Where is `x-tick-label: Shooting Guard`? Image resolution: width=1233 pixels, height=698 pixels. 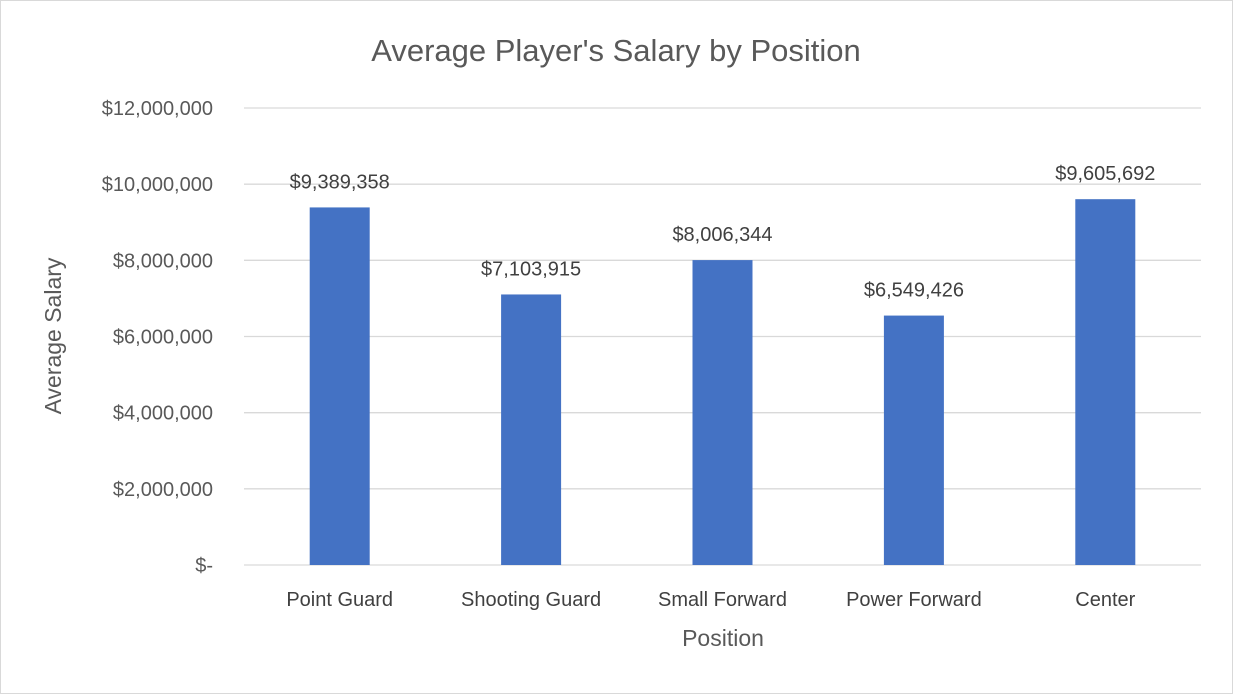 x-tick-label: Shooting Guard is located at coordinates (531, 600).